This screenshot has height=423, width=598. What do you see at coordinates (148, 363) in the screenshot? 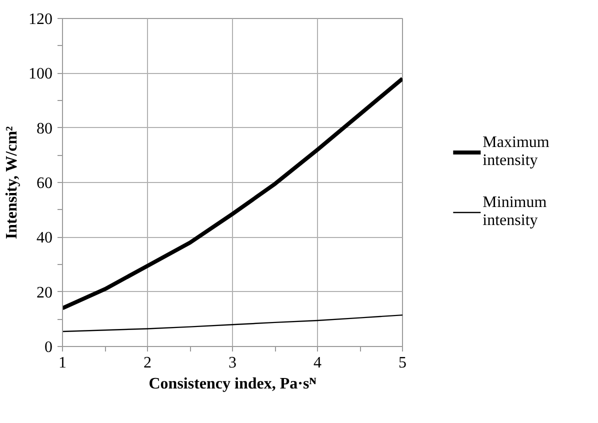
I see `x-tick-label: 2` at bounding box center [148, 363].